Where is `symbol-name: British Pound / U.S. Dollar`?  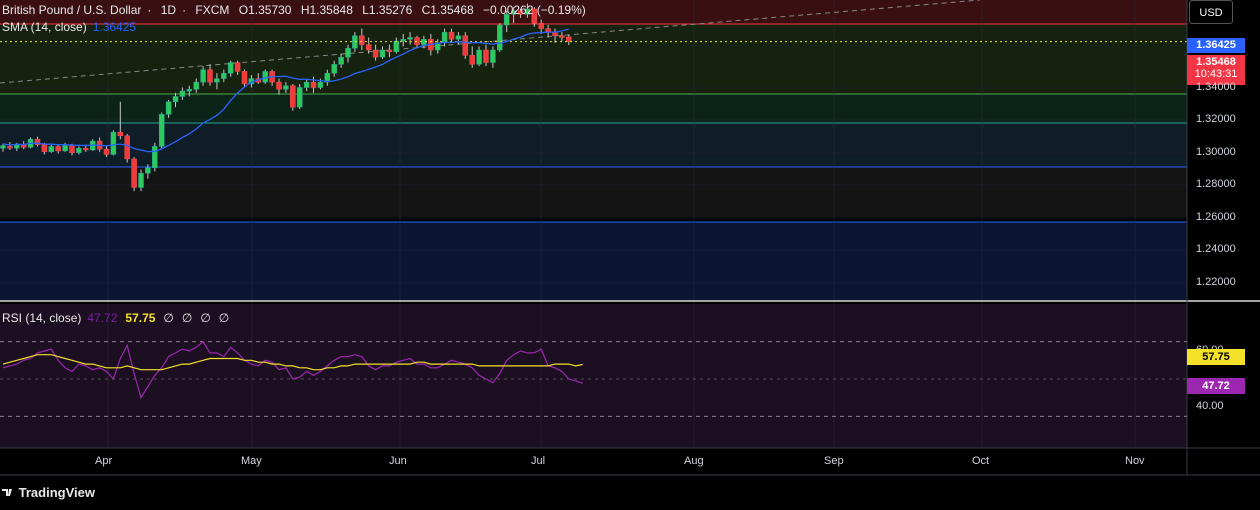 symbol-name: British Pound / U.S. Dollar is located at coordinates (72, 10).